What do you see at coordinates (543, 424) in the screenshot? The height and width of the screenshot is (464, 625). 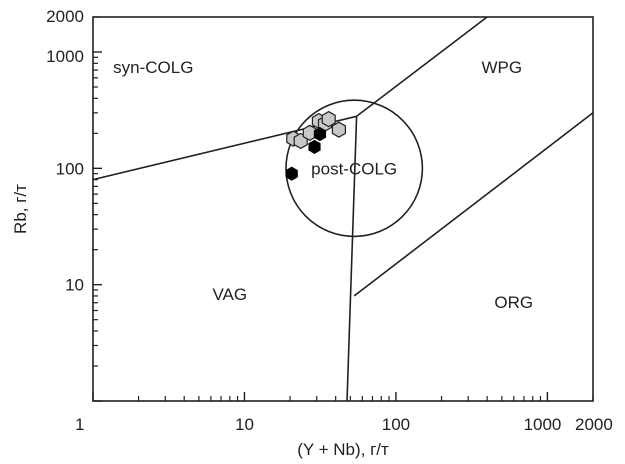 I see `x-tick-label: 1000` at bounding box center [543, 424].